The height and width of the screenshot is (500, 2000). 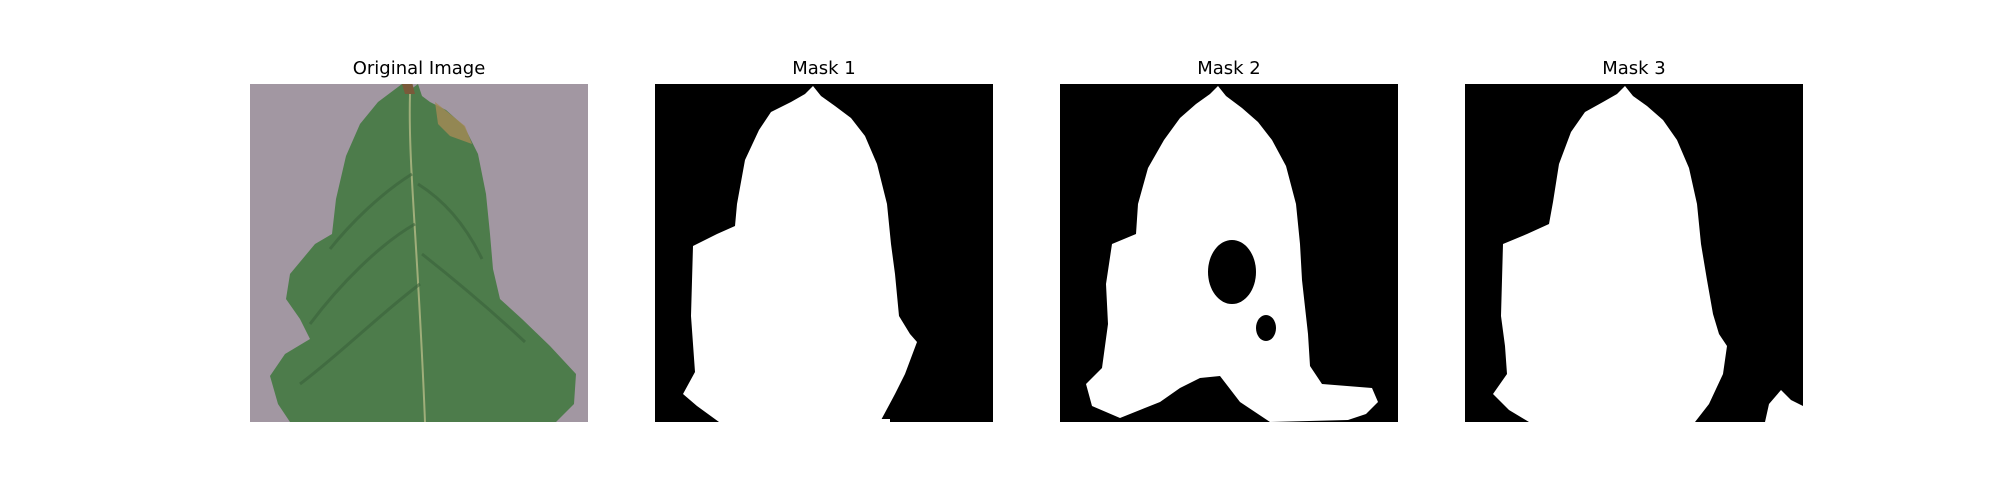 I want to click on mask-1-image, so click(x=824, y=253).